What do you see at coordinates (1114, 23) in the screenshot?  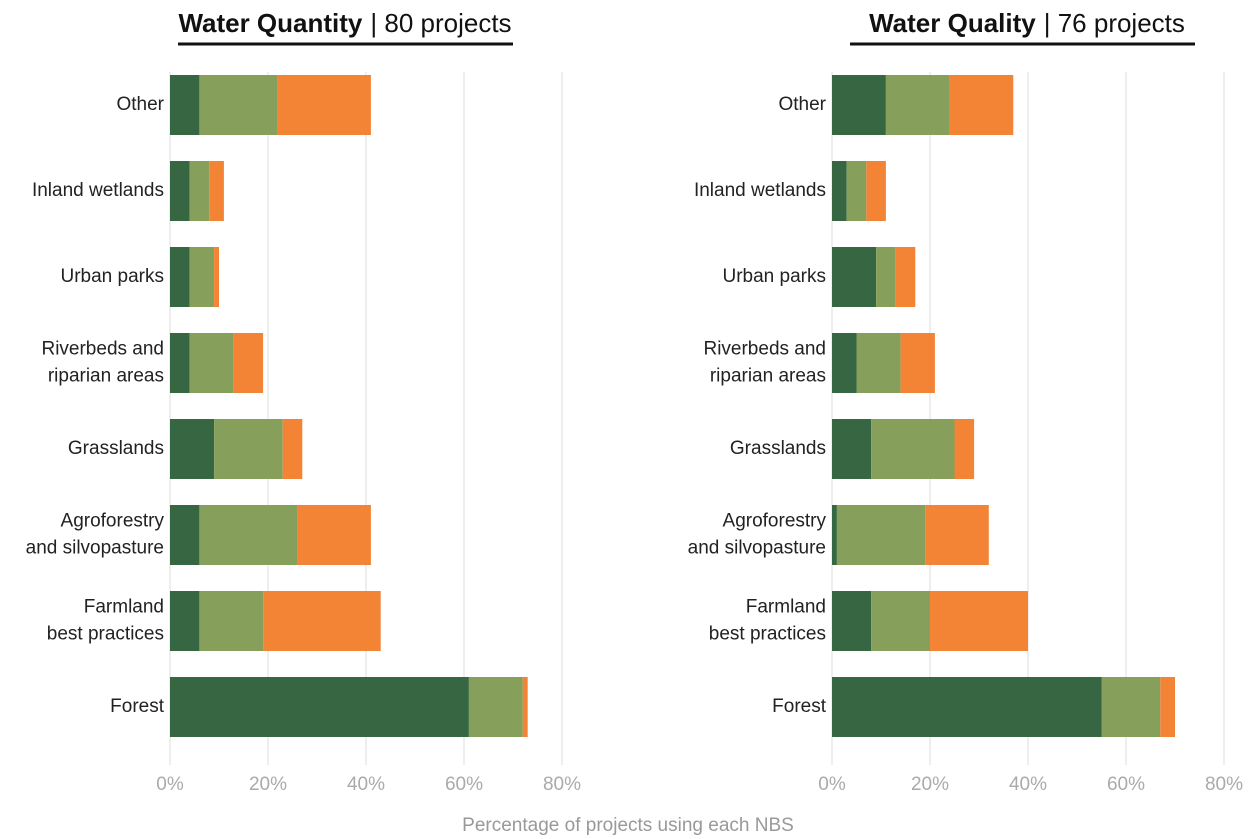 I see `title-sub: | 76 projects` at bounding box center [1114, 23].